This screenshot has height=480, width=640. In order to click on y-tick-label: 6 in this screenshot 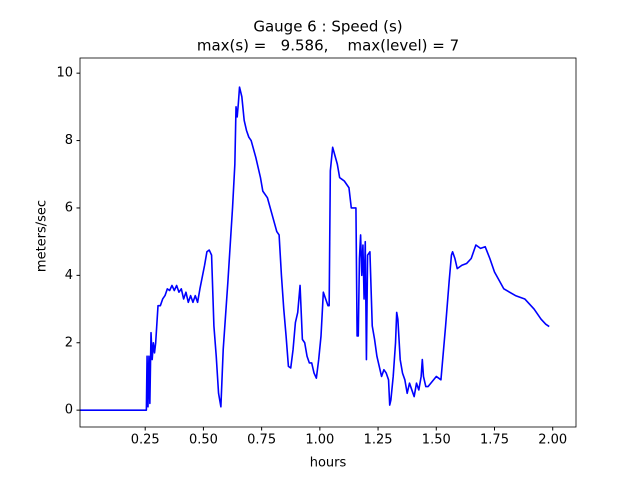, I will do `click(69, 207)`.